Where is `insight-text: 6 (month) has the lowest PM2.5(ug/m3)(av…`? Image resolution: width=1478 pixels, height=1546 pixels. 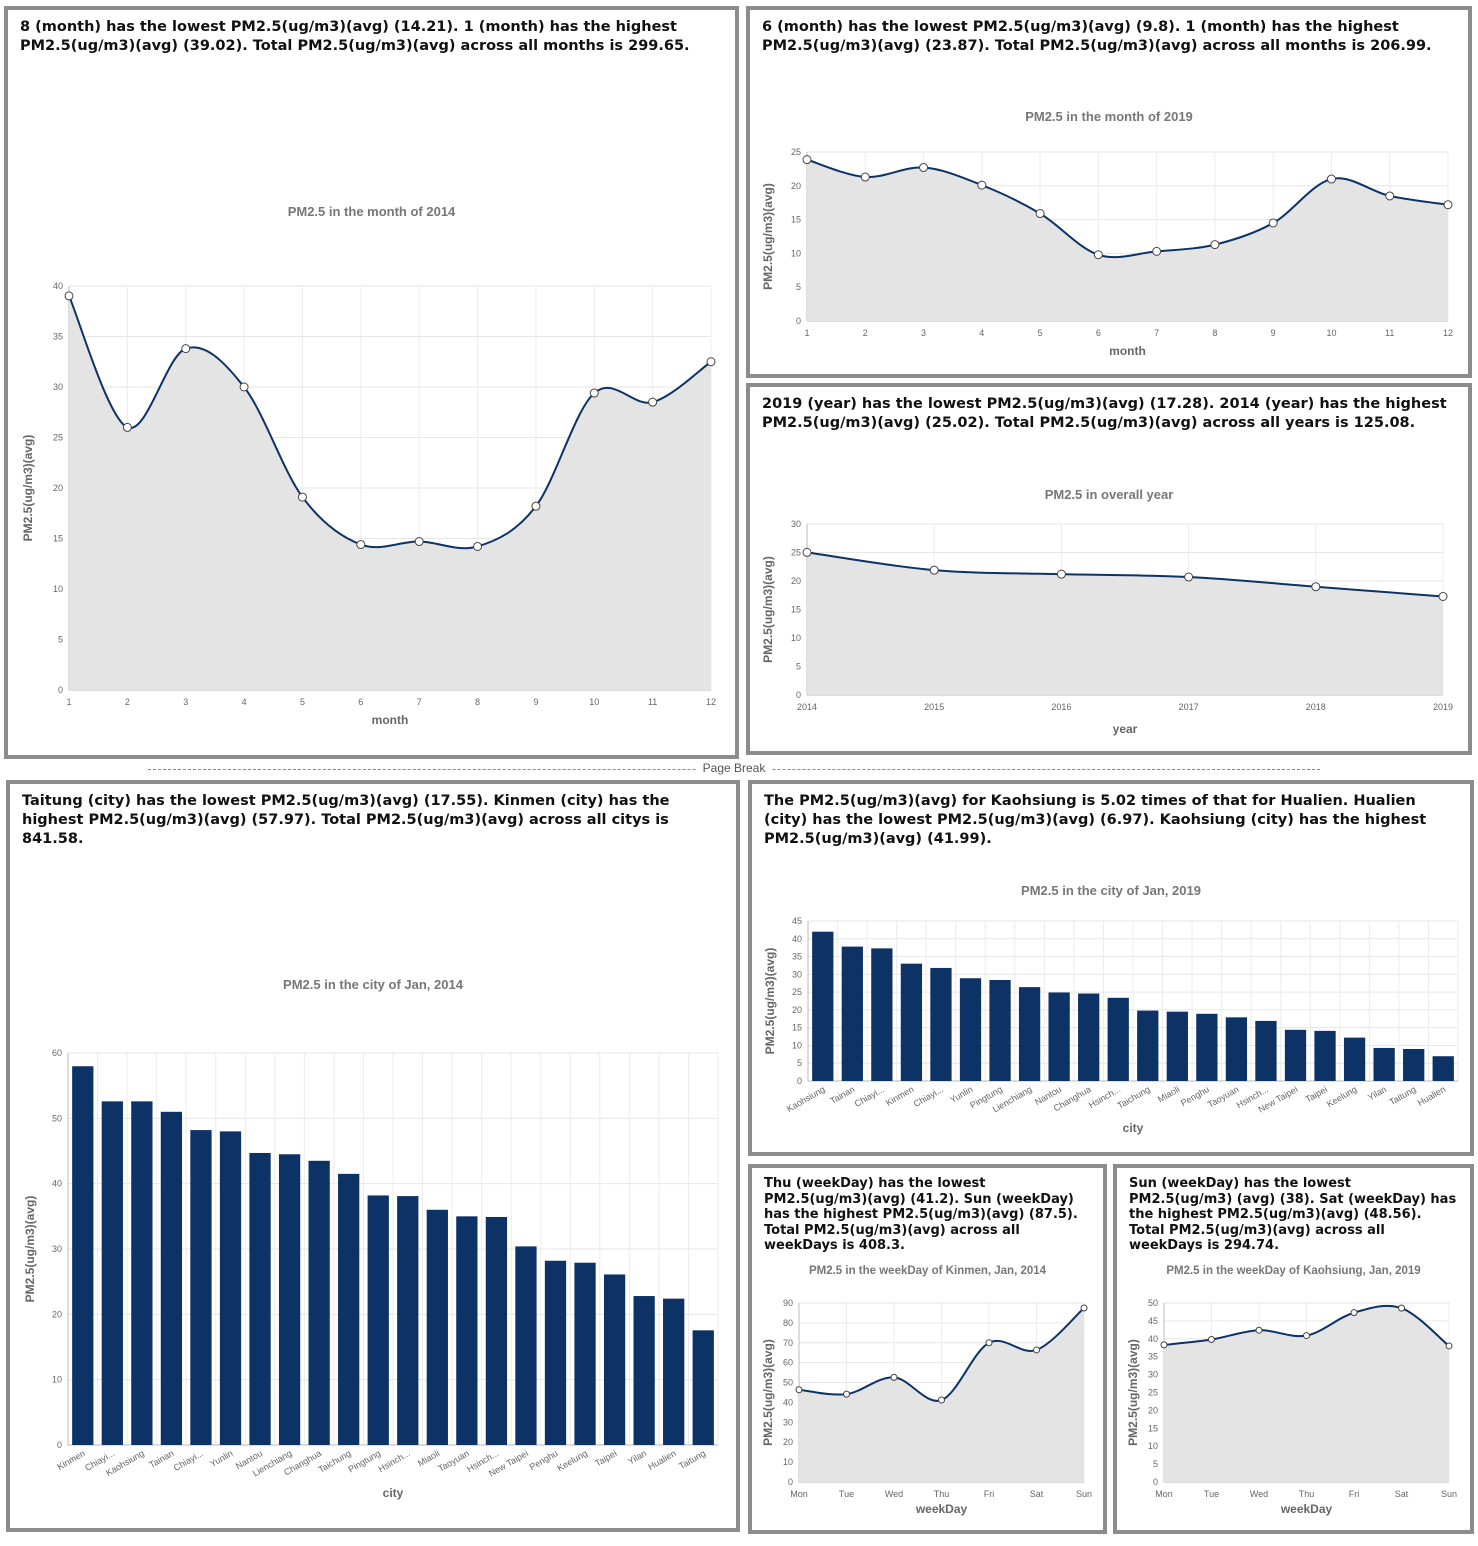
insight-text: 6 (month) has the lowest PM2.5(ug/m3)(av… is located at coordinates (1097, 36).